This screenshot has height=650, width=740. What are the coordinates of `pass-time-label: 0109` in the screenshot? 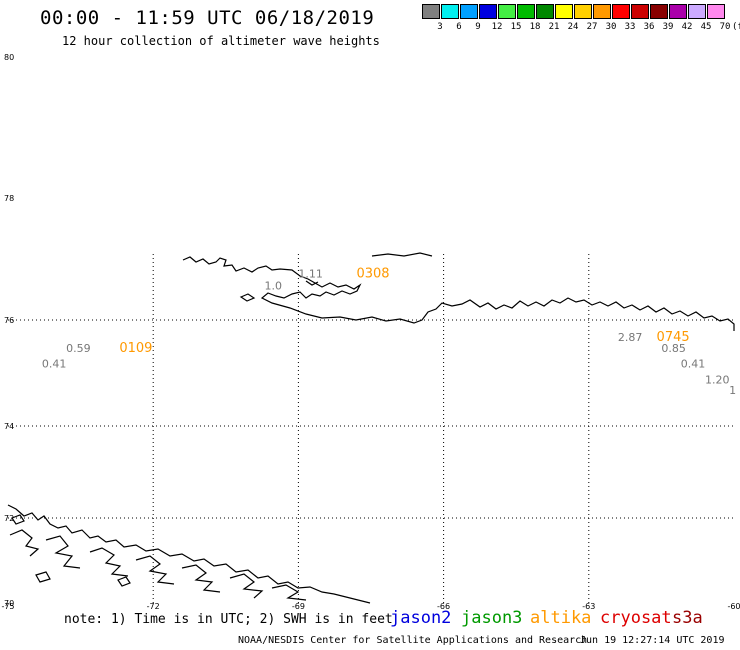 It's located at (135, 348).